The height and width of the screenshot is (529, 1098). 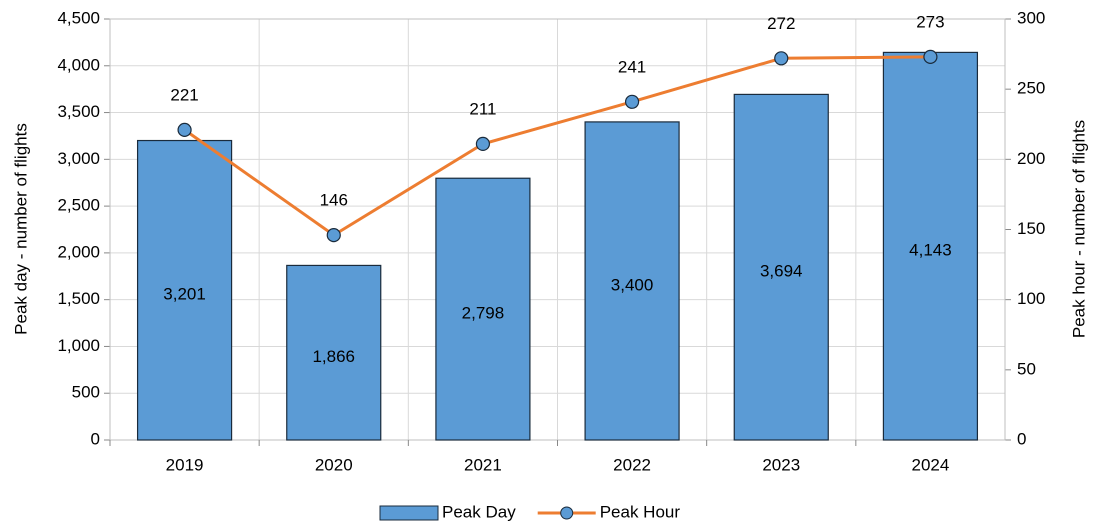 What do you see at coordinates (567, 513) in the screenshot?
I see `legend-marker` at bounding box center [567, 513].